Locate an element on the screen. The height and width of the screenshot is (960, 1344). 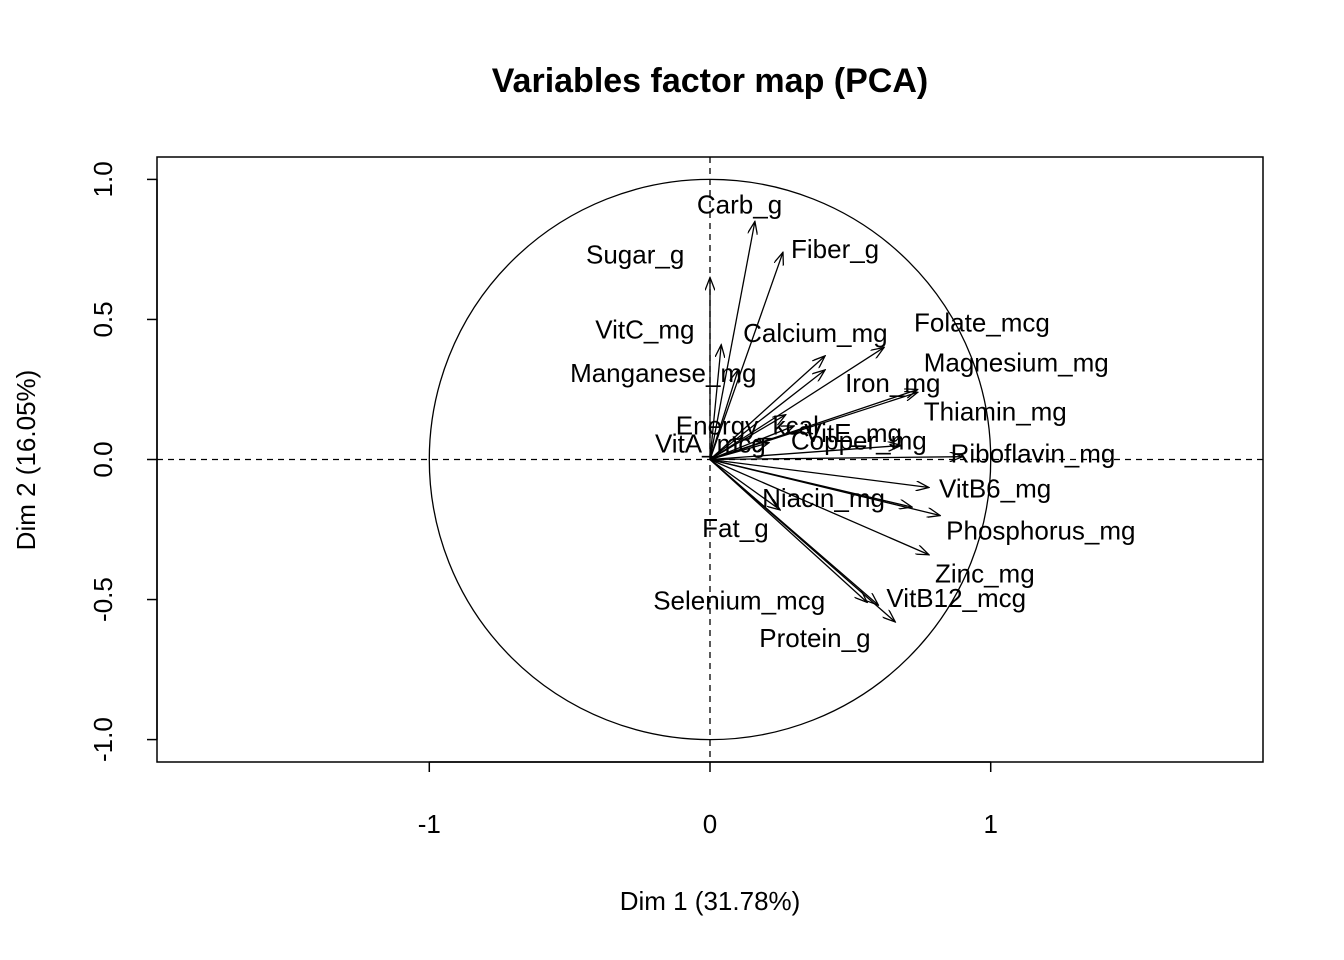
arrow-energy-kcal is located at coordinates (747, 438).